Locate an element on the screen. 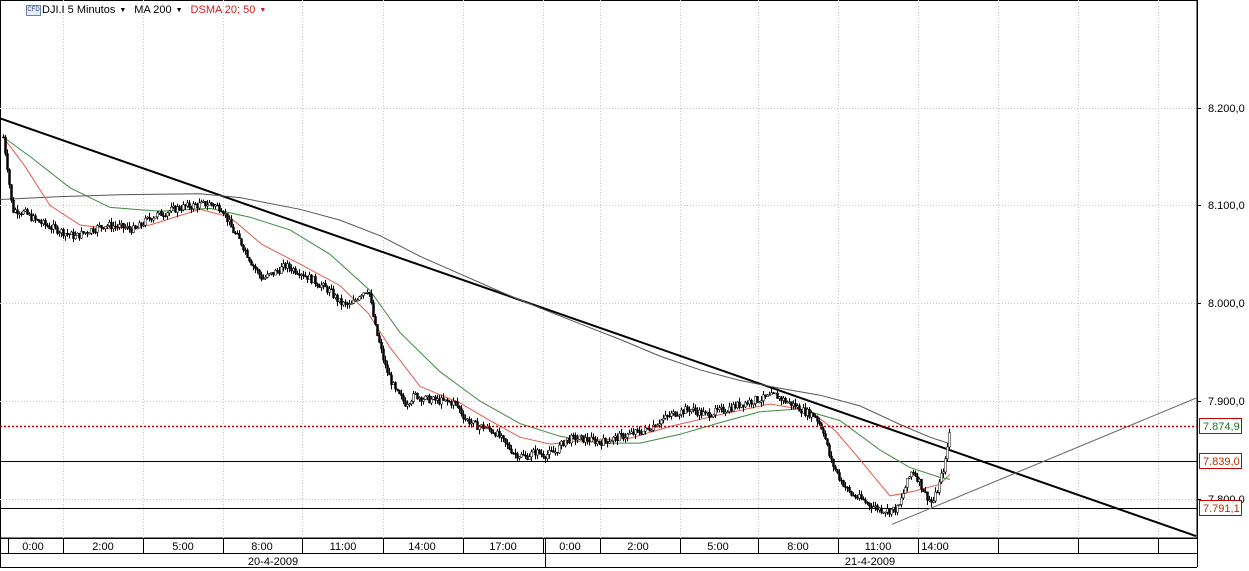 The height and width of the screenshot is (571, 1249). level-badge: 7.839,0 is located at coordinates (1221, 462).